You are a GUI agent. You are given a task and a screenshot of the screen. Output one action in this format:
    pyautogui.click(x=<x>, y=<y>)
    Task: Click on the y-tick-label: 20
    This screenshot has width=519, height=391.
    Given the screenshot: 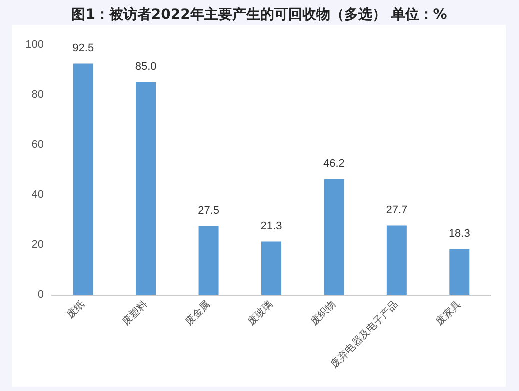 What is the action you would take?
    pyautogui.click(x=38, y=245)
    